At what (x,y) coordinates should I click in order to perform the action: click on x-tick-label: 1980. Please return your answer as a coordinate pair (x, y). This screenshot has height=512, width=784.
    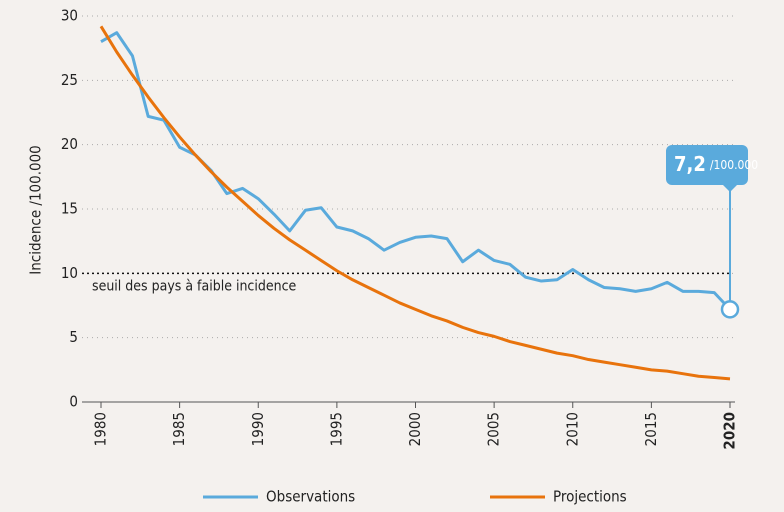
    Looking at the image, I should click on (101, 429).